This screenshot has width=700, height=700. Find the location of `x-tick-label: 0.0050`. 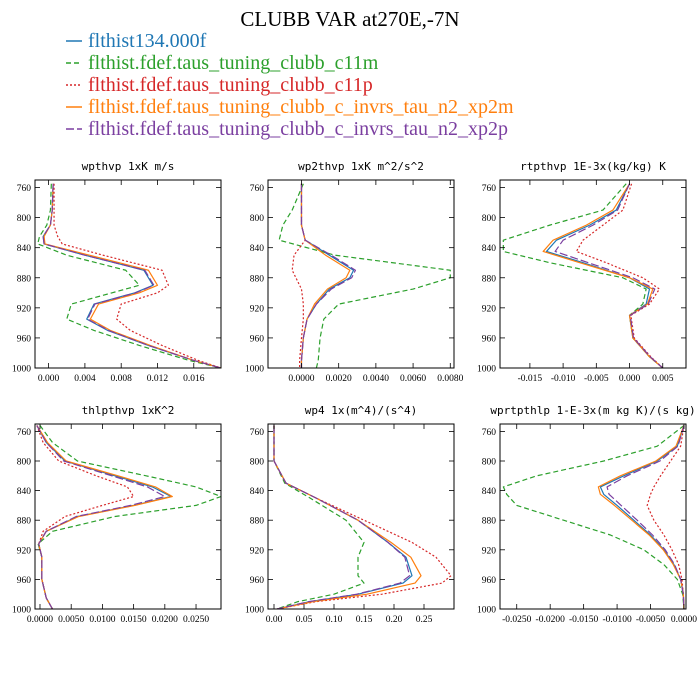

x-tick-label: 0.0050 is located at coordinates (71, 620).